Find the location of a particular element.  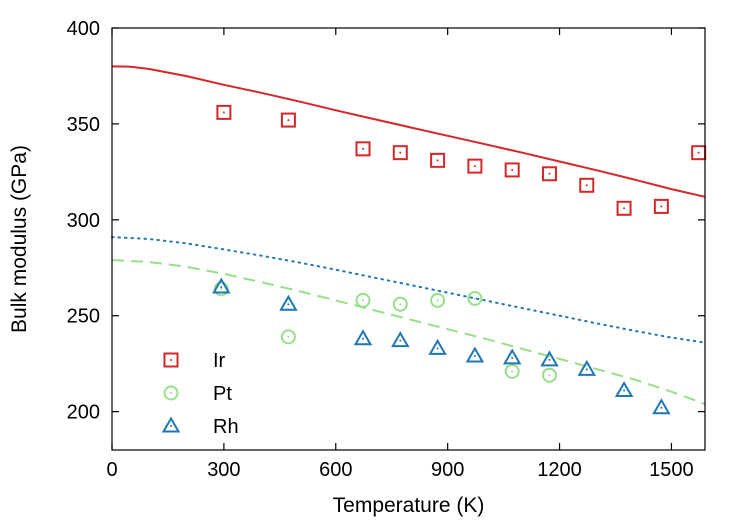

x-tick-label: 600 is located at coordinates (335, 470).